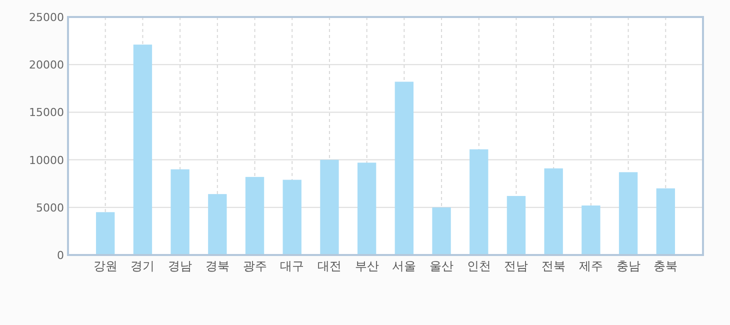 The width and height of the screenshot is (730, 325). What do you see at coordinates (590, 266) in the screenshot?
I see `x-tick-label: 제주` at bounding box center [590, 266].